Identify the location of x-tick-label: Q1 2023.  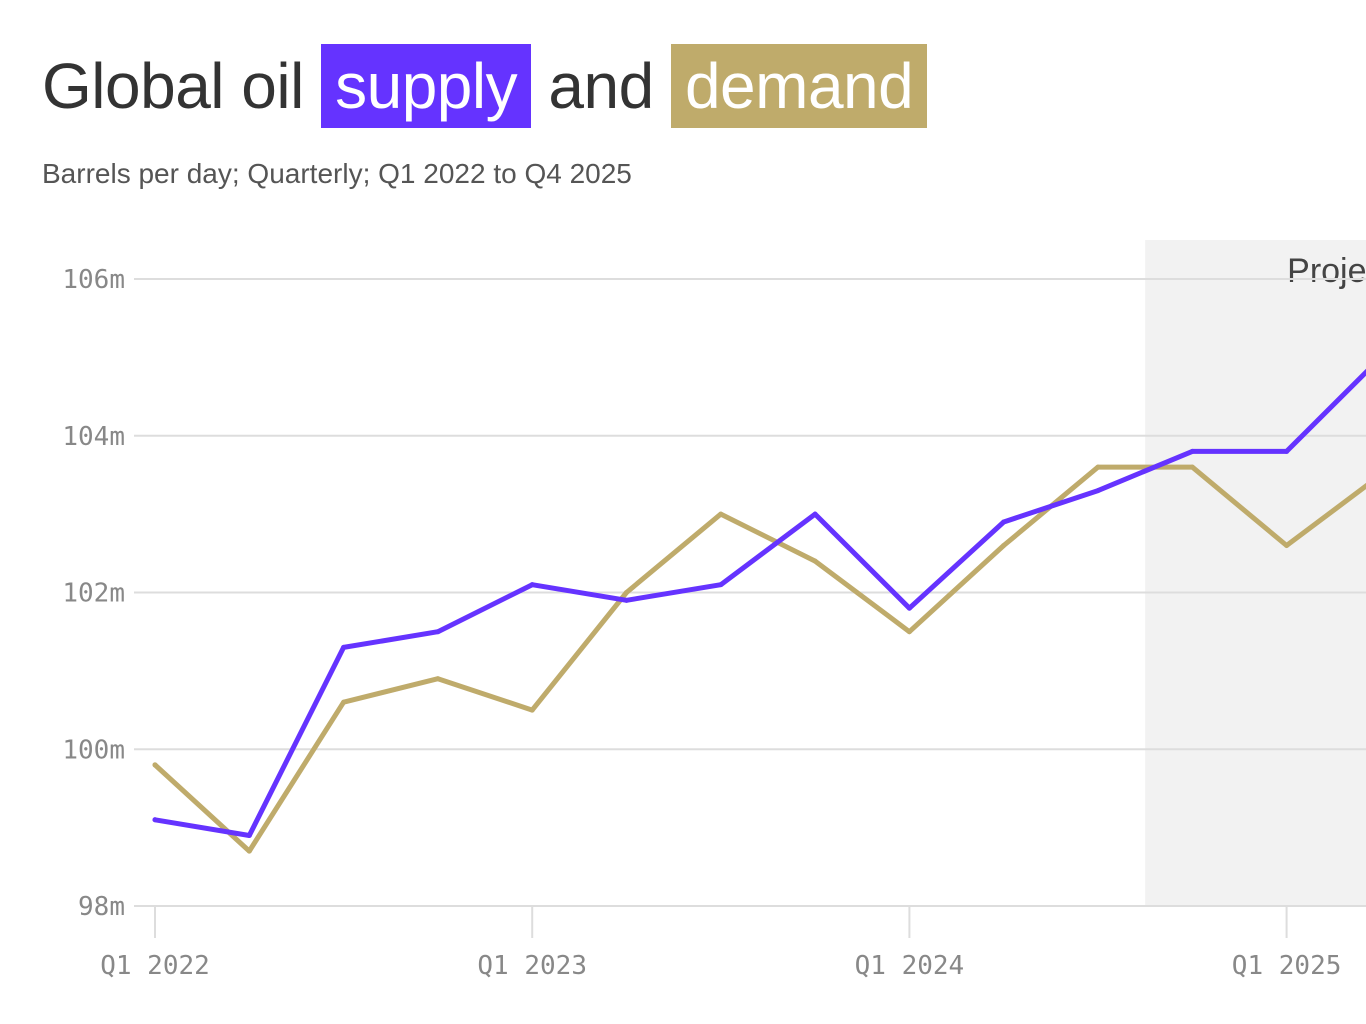
(532, 966).